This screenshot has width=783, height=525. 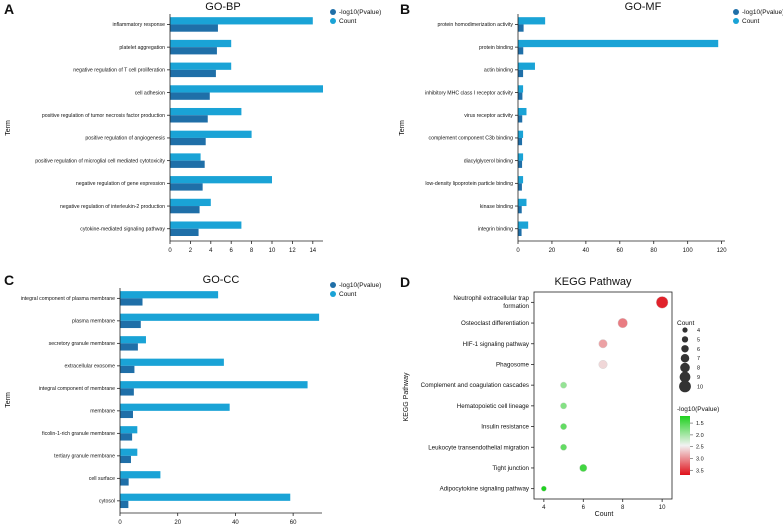 What do you see at coordinates (584, 508) in the screenshot?
I see `kegg-x-tick-label: 6` at bounding box center [584, 508].